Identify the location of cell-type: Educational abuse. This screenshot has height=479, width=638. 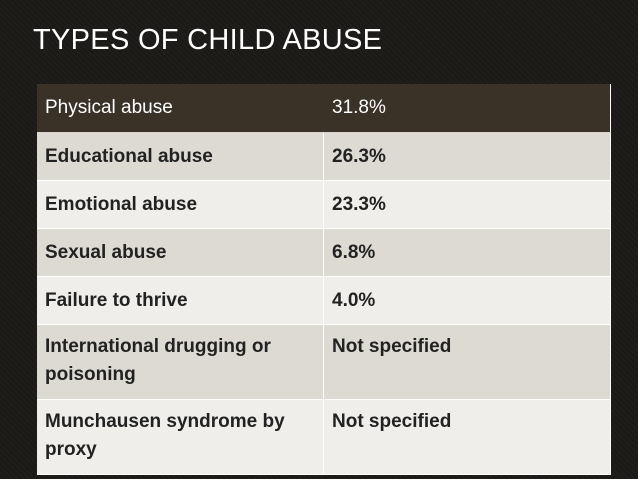
(180, 156).